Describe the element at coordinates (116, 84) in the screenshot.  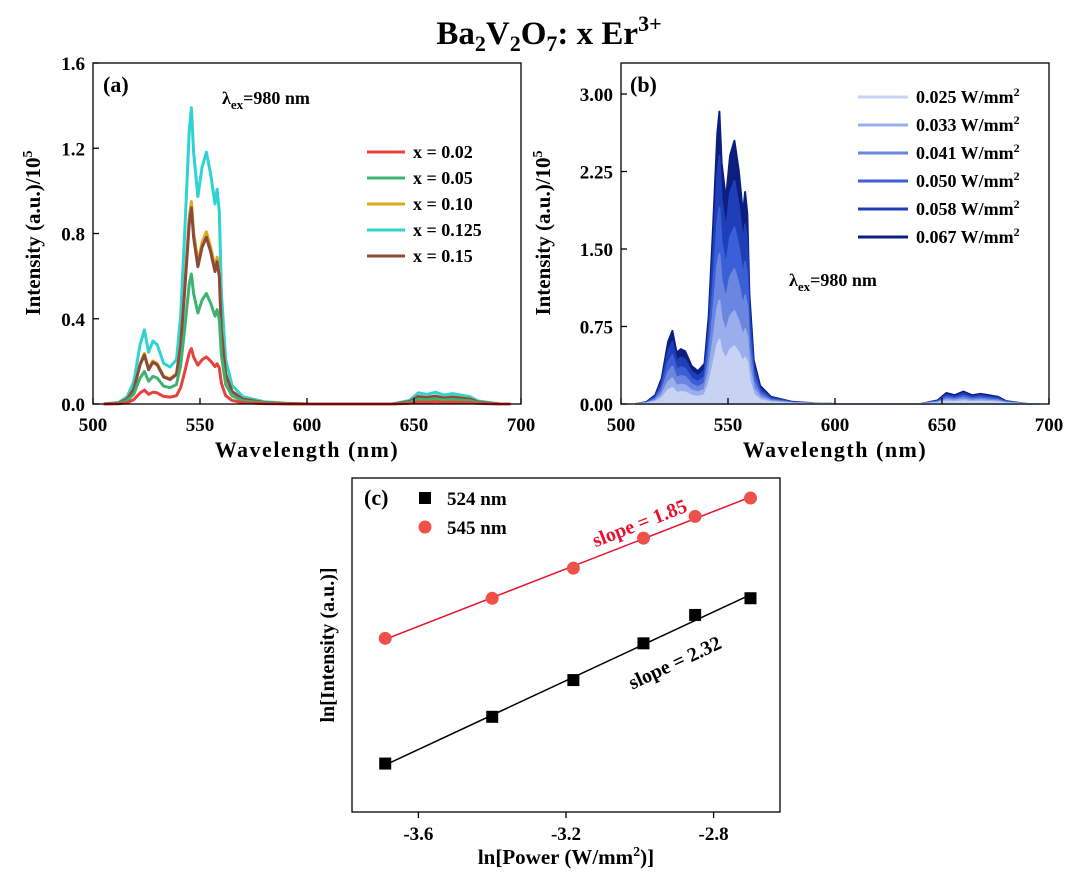
I see `panel-a-label: (a)` at that location.